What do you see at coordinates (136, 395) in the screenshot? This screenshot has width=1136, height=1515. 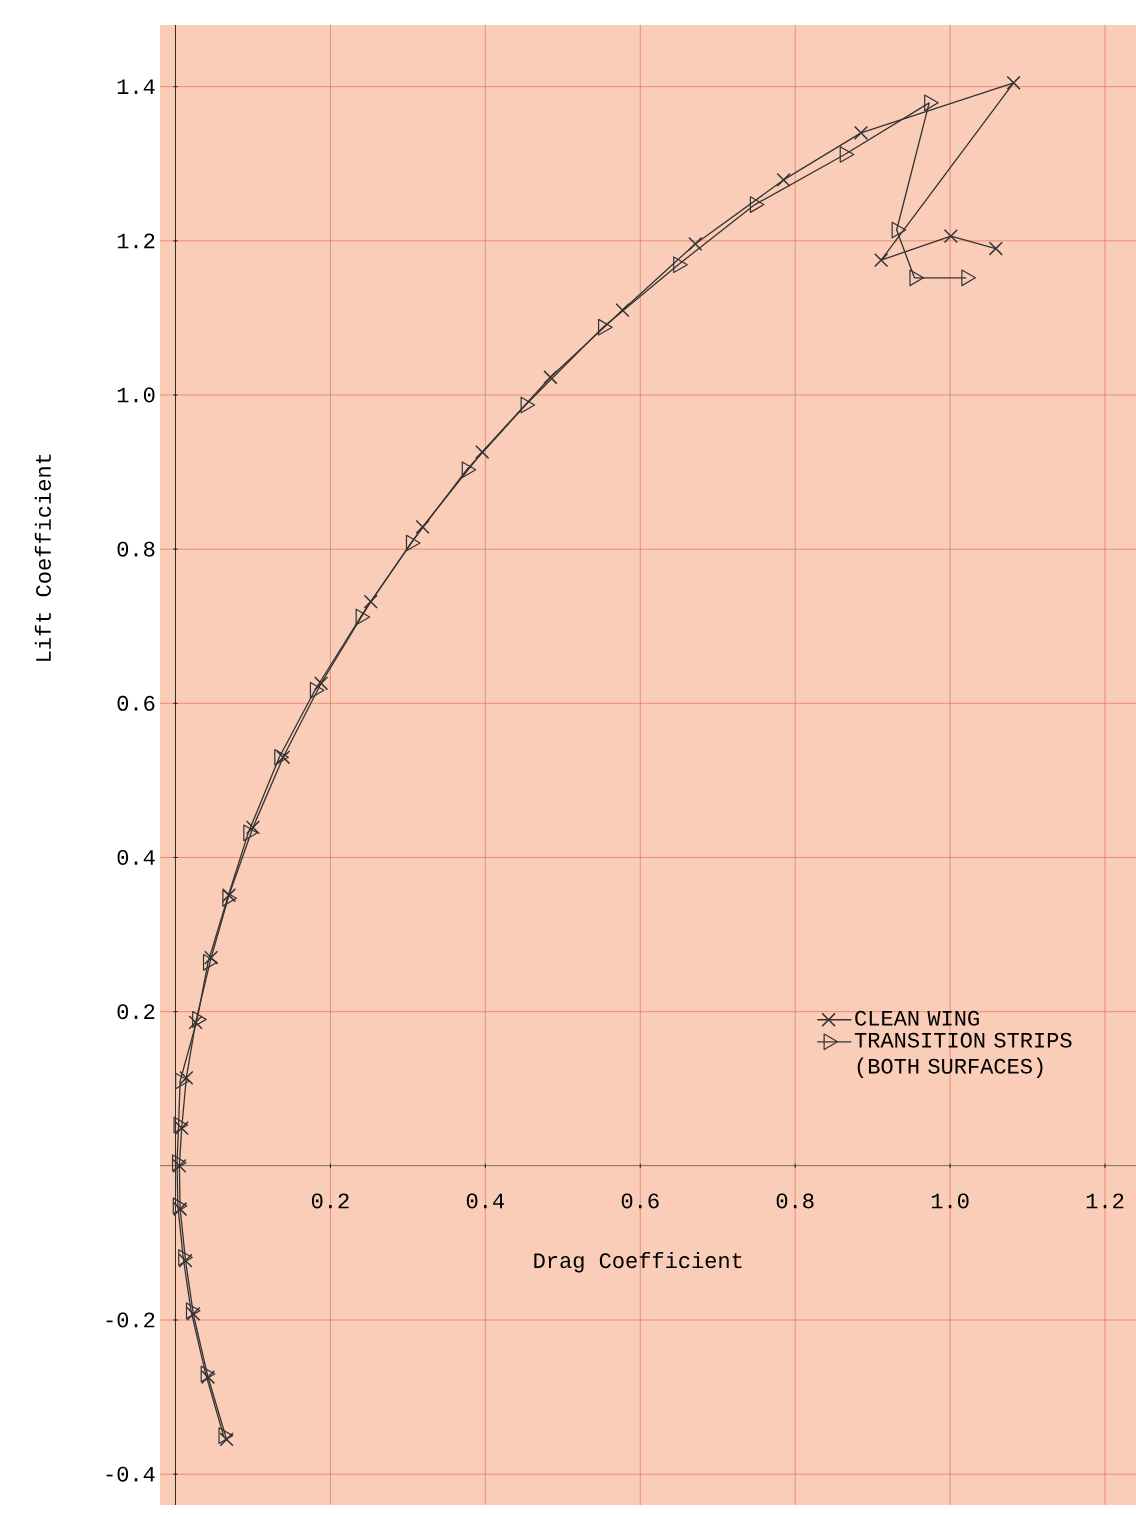 I see `y-tick-label: 1.0` at bounding box center [136, 395].